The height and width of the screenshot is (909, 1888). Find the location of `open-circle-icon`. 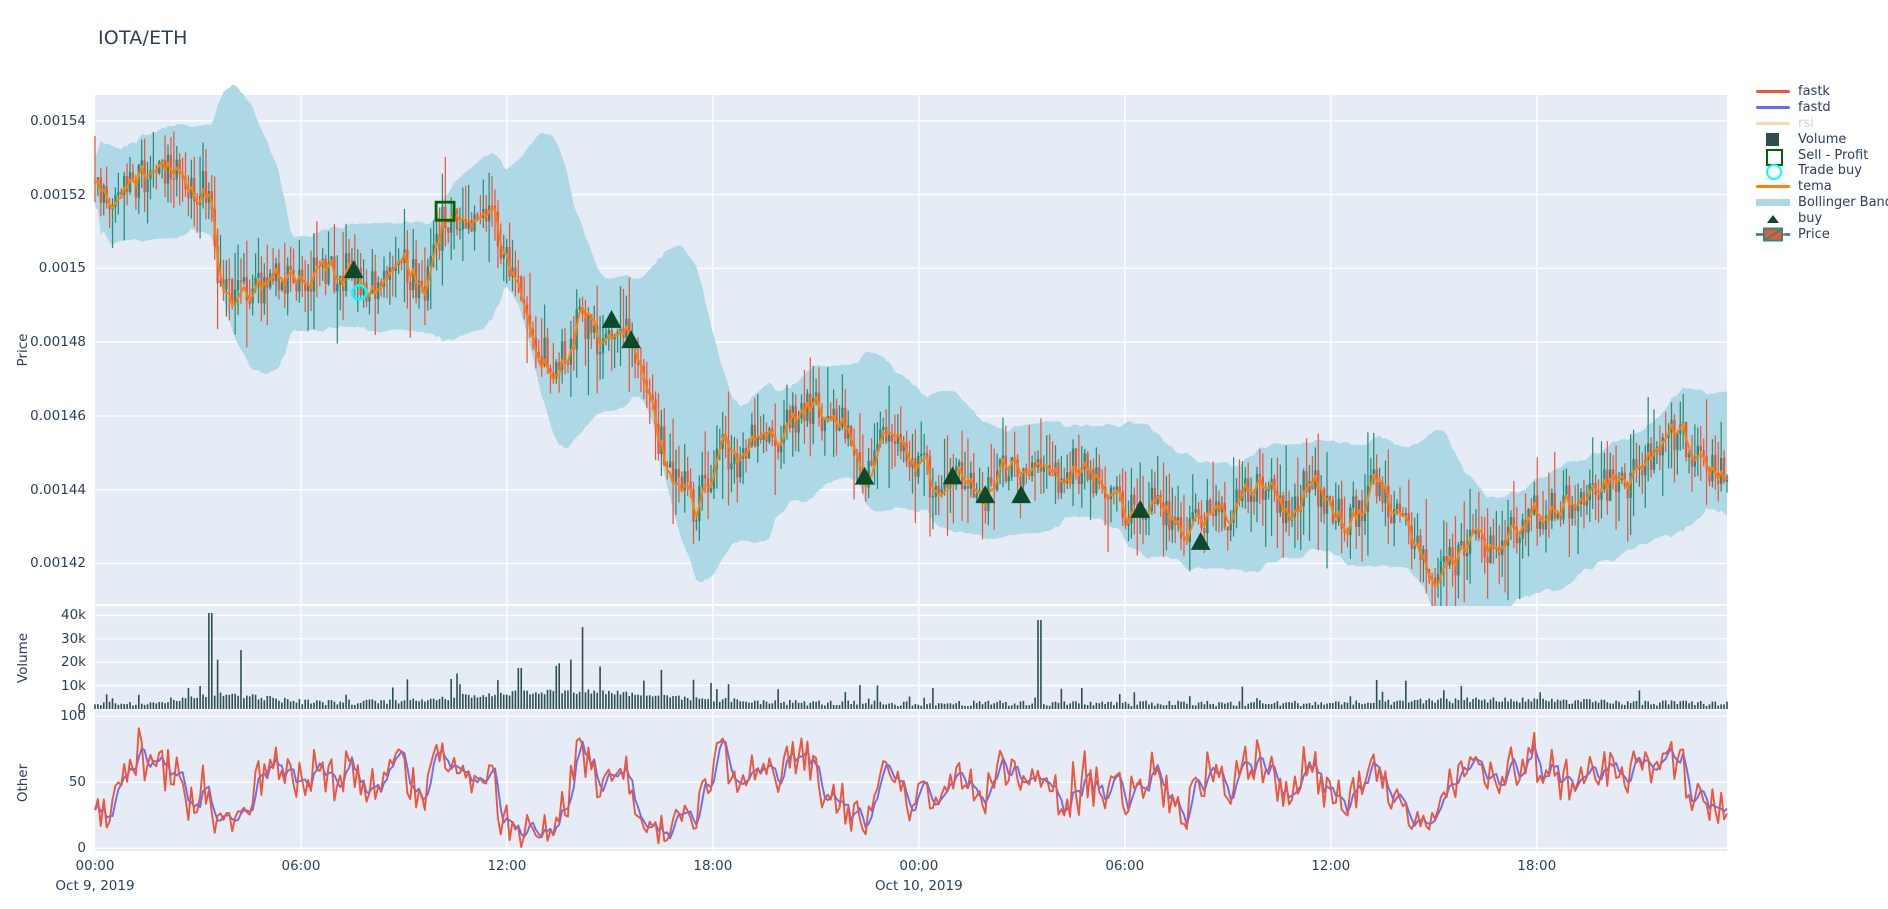

open-circle-icon is located at coordinates (1774, 172).